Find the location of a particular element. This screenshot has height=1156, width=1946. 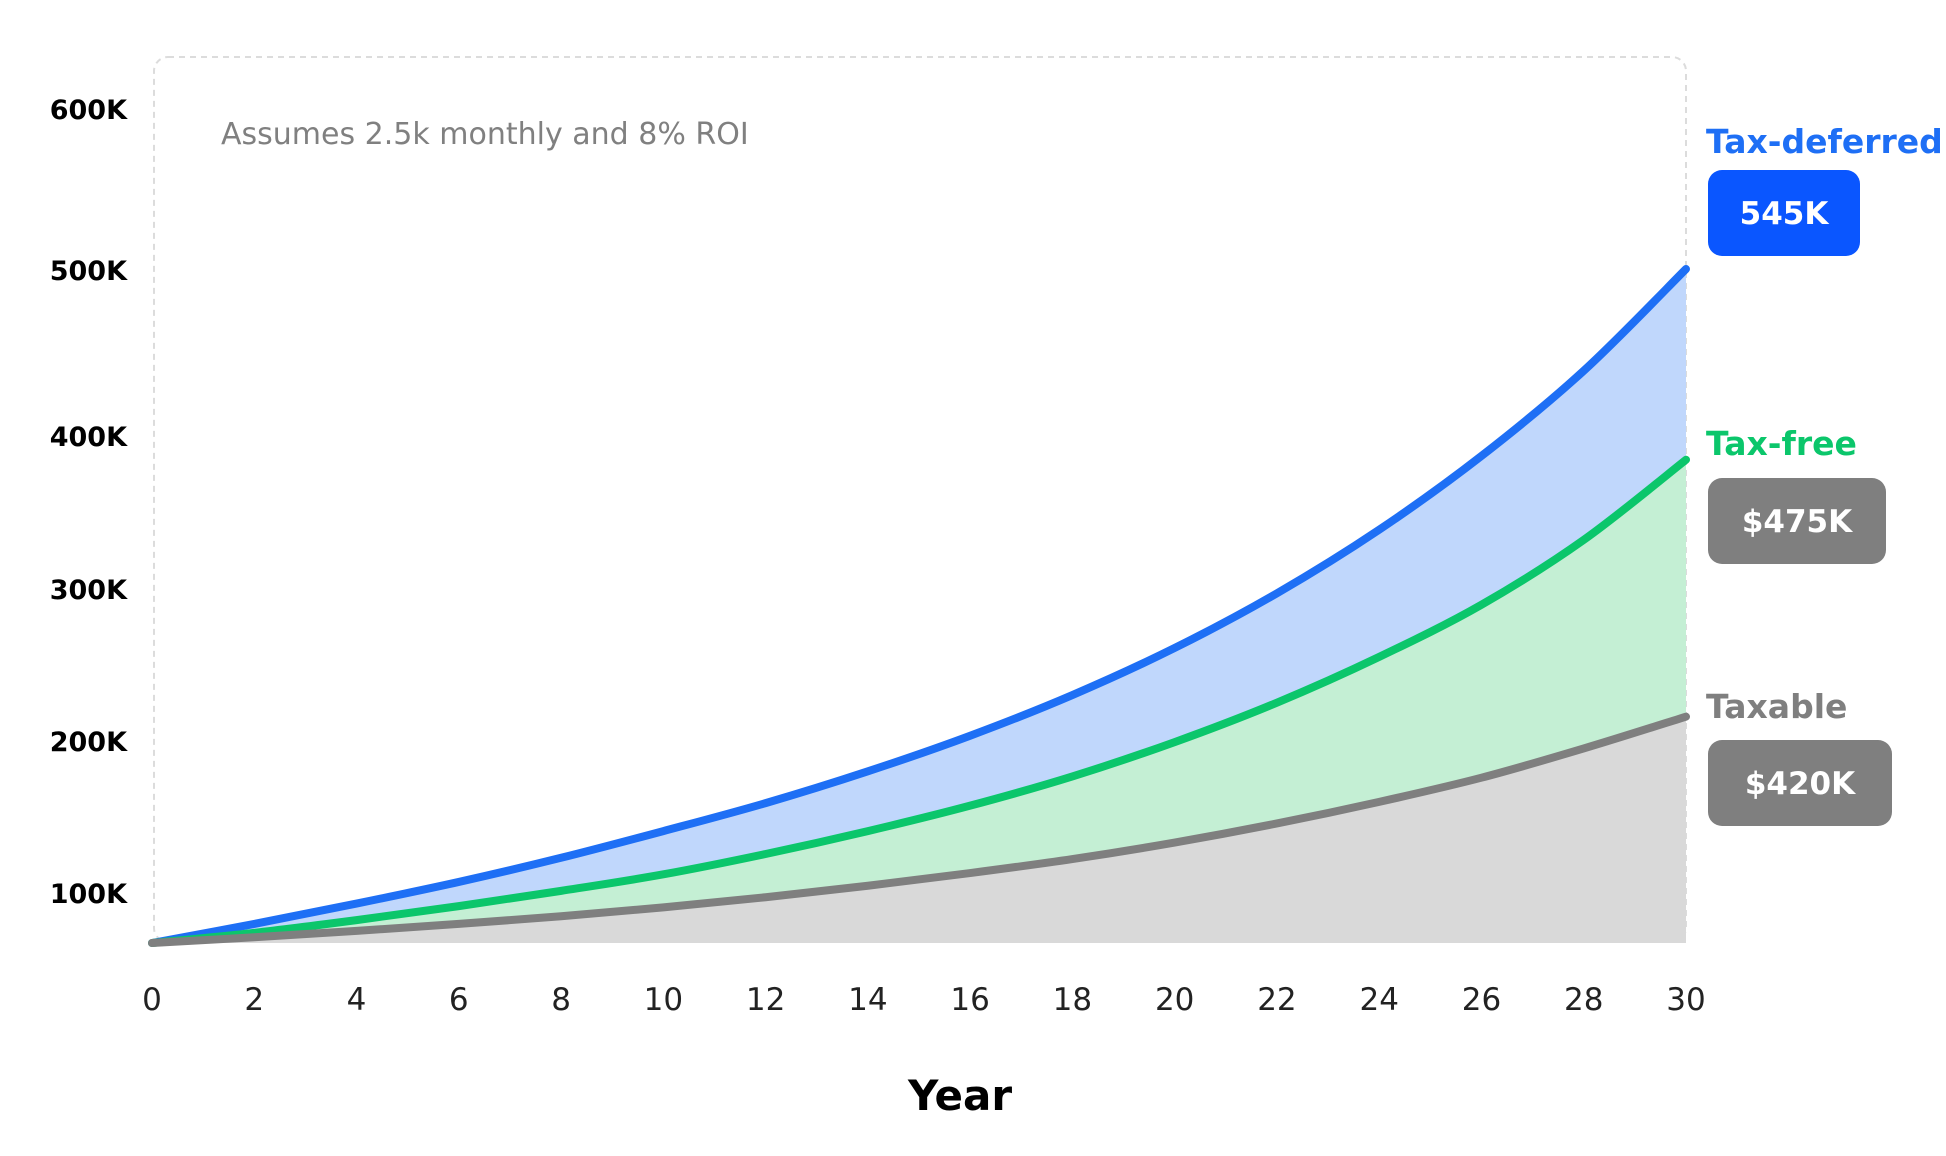

x-axis-title: Year is located at coordinates (959, 1095).